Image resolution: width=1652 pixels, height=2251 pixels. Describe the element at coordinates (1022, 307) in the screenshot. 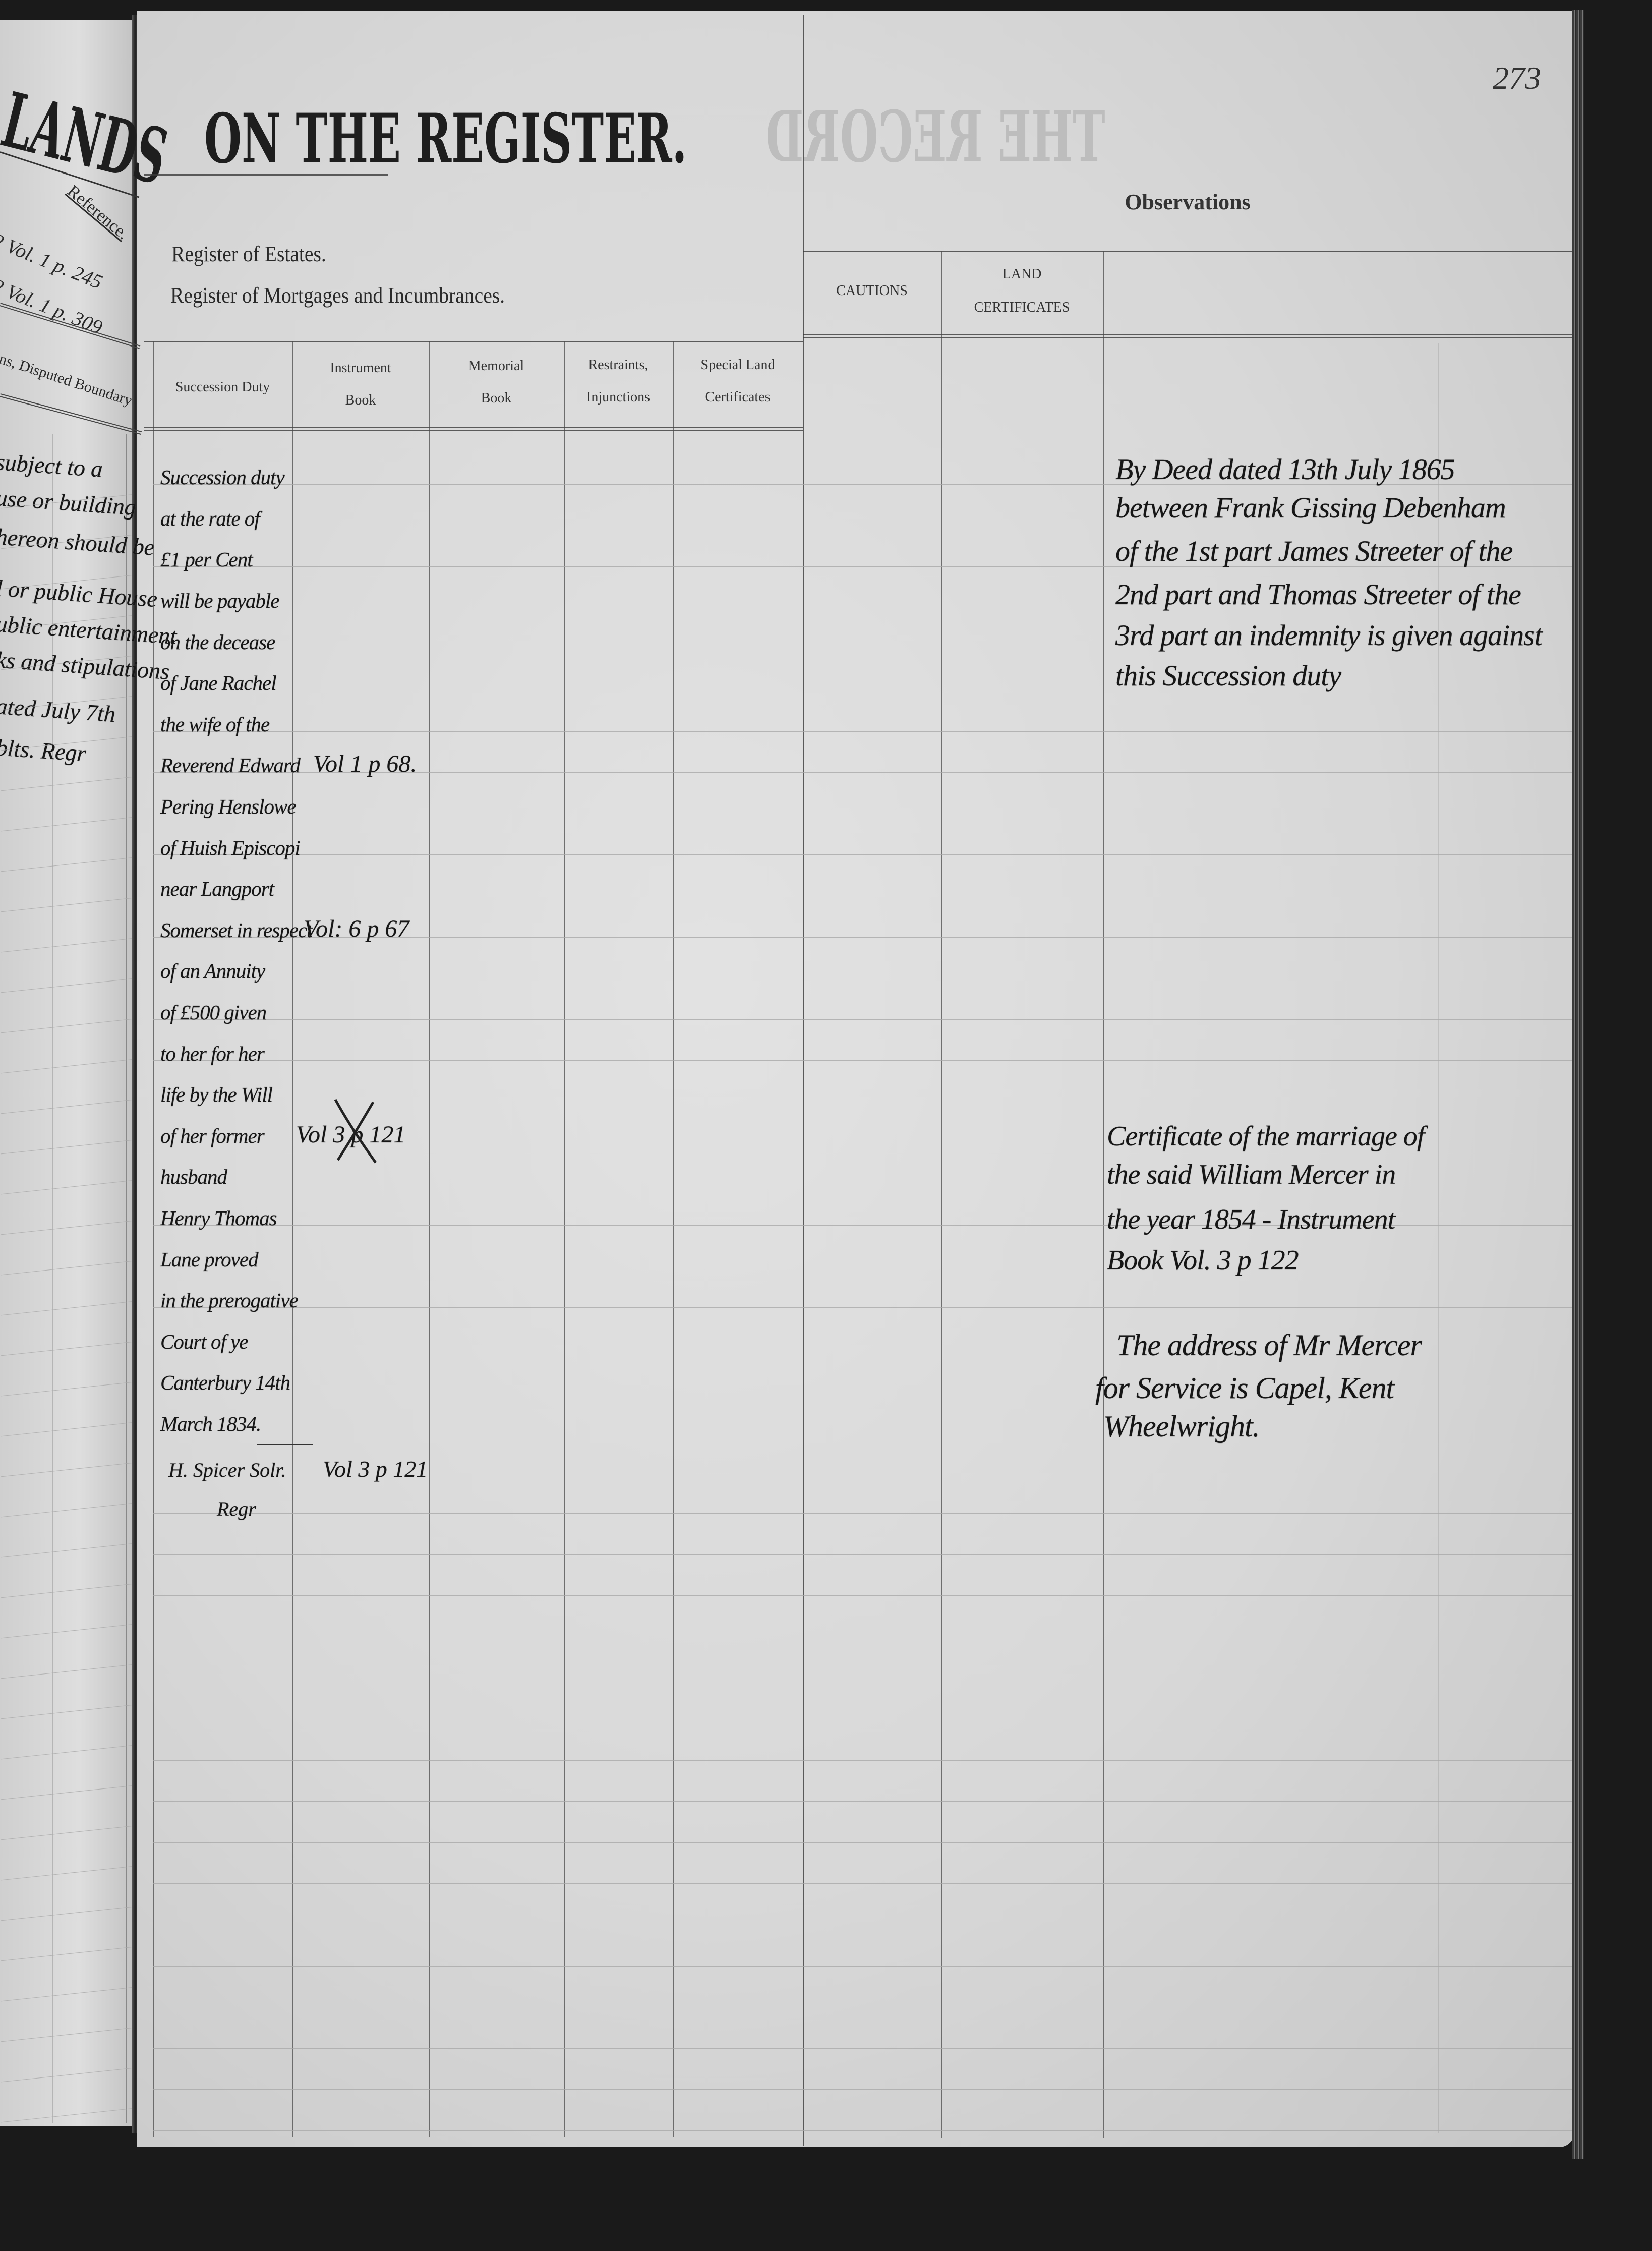

I see `header-land-certificates: CERTIFICATES` at that location.